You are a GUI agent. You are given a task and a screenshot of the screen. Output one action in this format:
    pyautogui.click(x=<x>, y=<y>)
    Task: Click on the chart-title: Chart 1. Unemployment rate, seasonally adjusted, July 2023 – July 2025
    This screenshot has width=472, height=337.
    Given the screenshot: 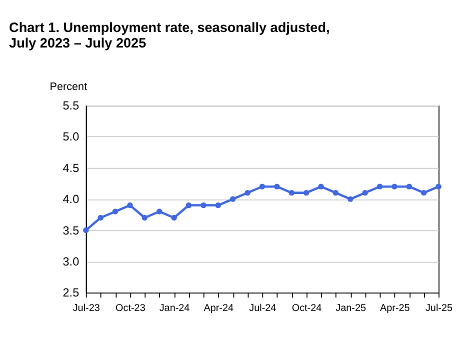 What is the action you would take?
    pyautogui.click(x=169, y=35)
    